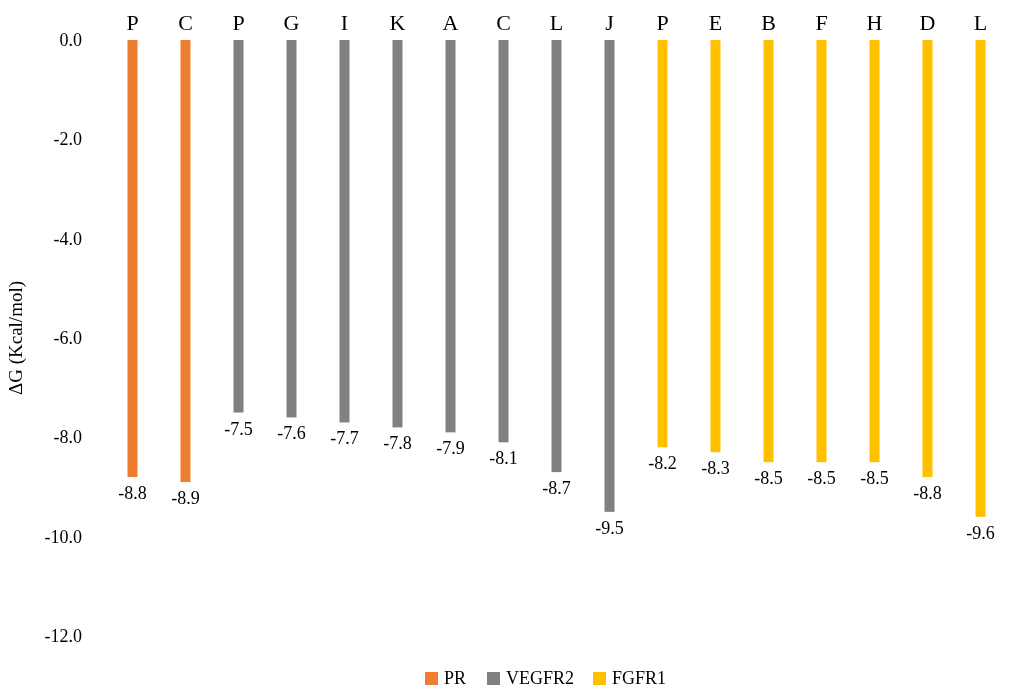 This screenshot has width=1015, height=698. Describe the element at coordinates (662, 463) in the screenshot. I see `data-label: -8.2` at that location.